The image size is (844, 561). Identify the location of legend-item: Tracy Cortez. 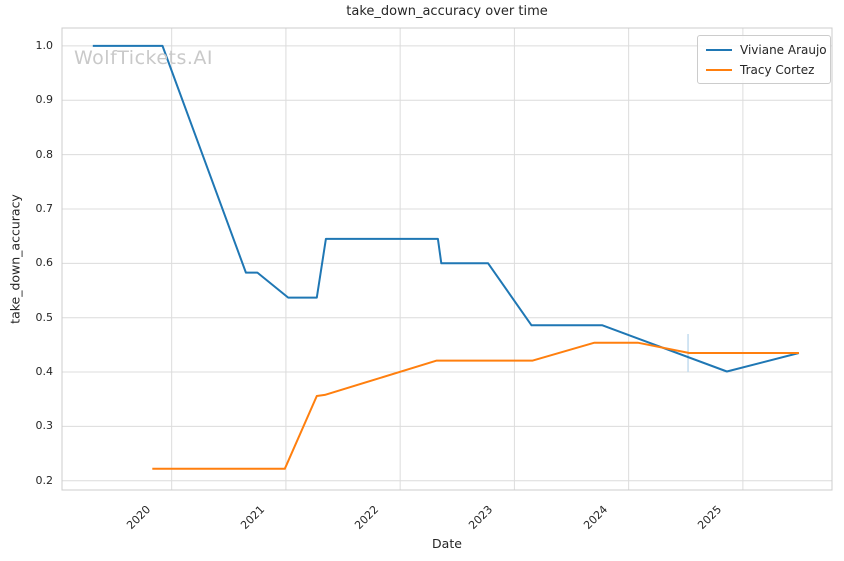
(764, 69).